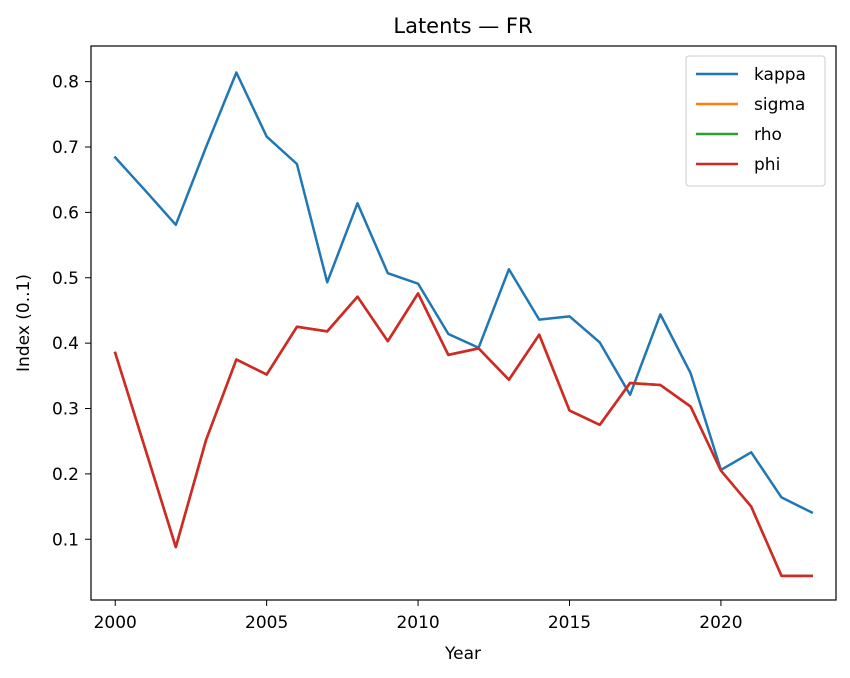 The height and width of the screenshot is (678, 850). Describe the element at coordinates (780, 75) in the screenshot. I see `legend-label-kappa: kappa` at that location.